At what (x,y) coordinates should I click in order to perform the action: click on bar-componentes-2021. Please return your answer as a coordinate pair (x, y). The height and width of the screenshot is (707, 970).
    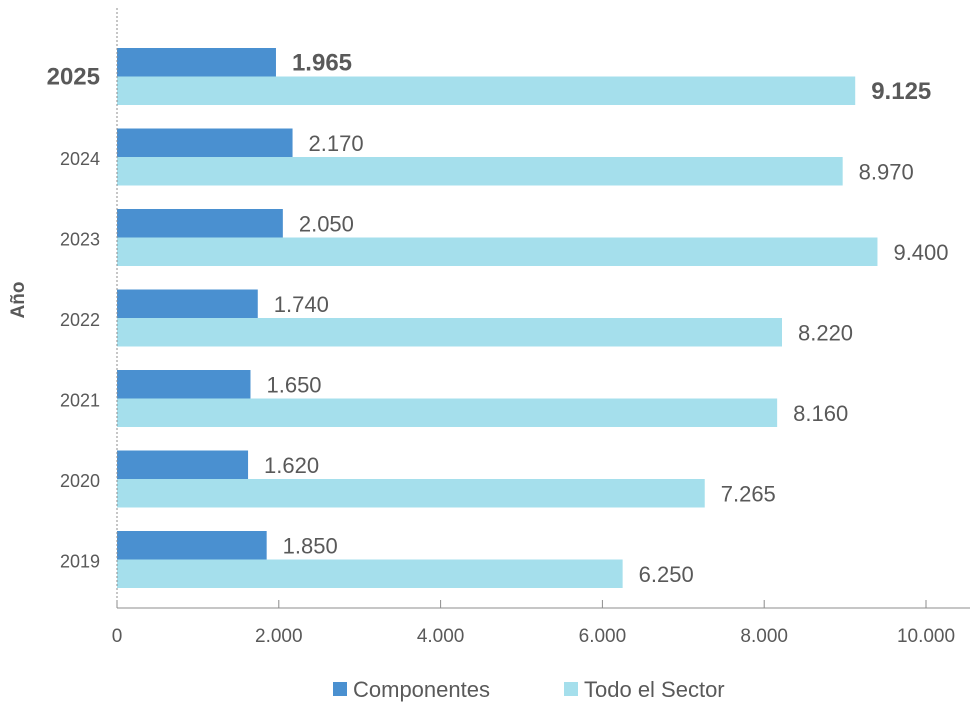
    Looking at the image, I should click on (184, 384).